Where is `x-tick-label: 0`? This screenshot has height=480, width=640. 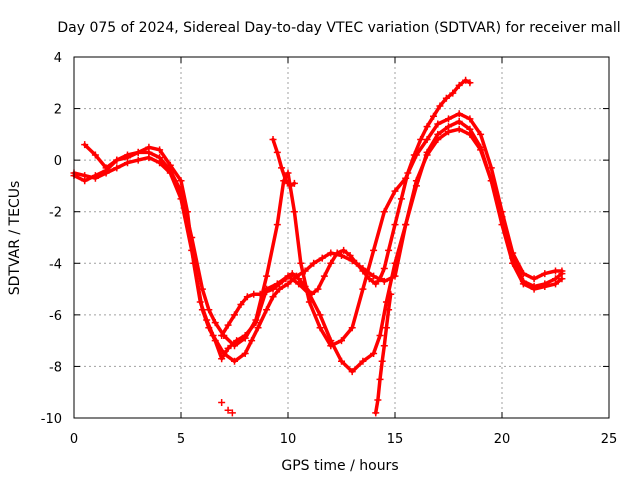 x-tick-label: 0 is located at coordinates (74, 439).